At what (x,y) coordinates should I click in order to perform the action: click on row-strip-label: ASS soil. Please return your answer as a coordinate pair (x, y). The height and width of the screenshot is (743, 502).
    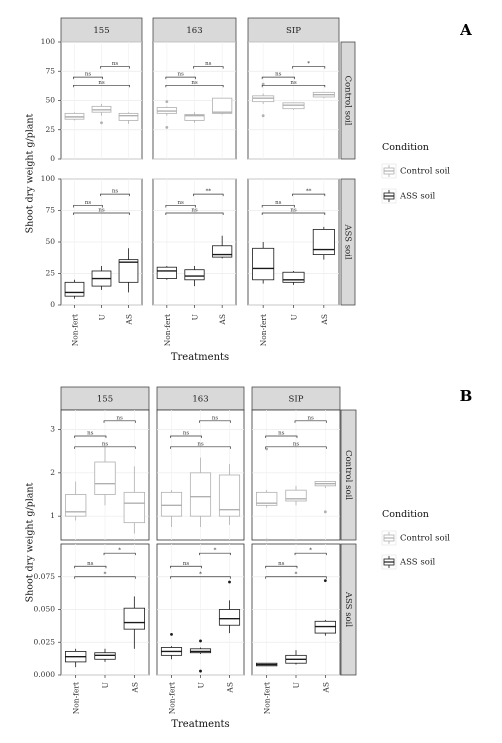
    Looking at the image, I should click on (348, 241).